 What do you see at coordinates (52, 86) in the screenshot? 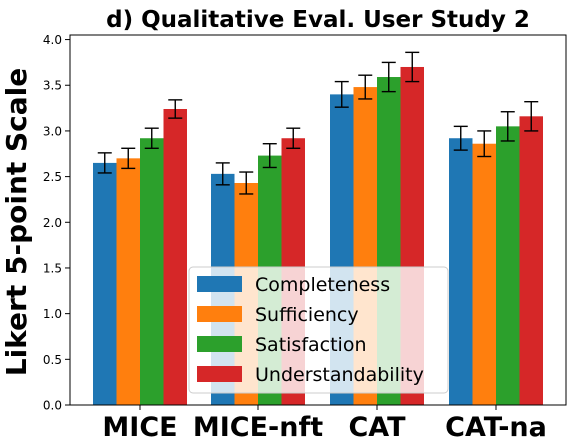
I see `y-tick-label: 3.5` at bounding box center [52, 86].